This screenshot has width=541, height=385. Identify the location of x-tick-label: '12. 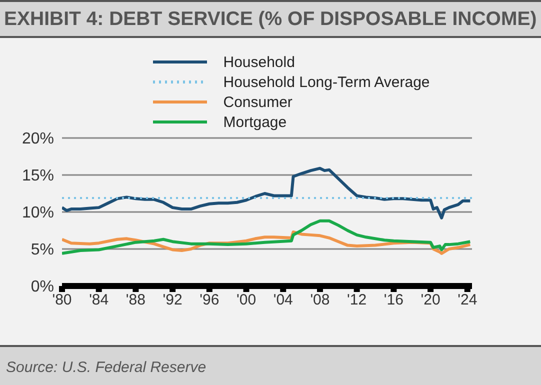
(357, 300).